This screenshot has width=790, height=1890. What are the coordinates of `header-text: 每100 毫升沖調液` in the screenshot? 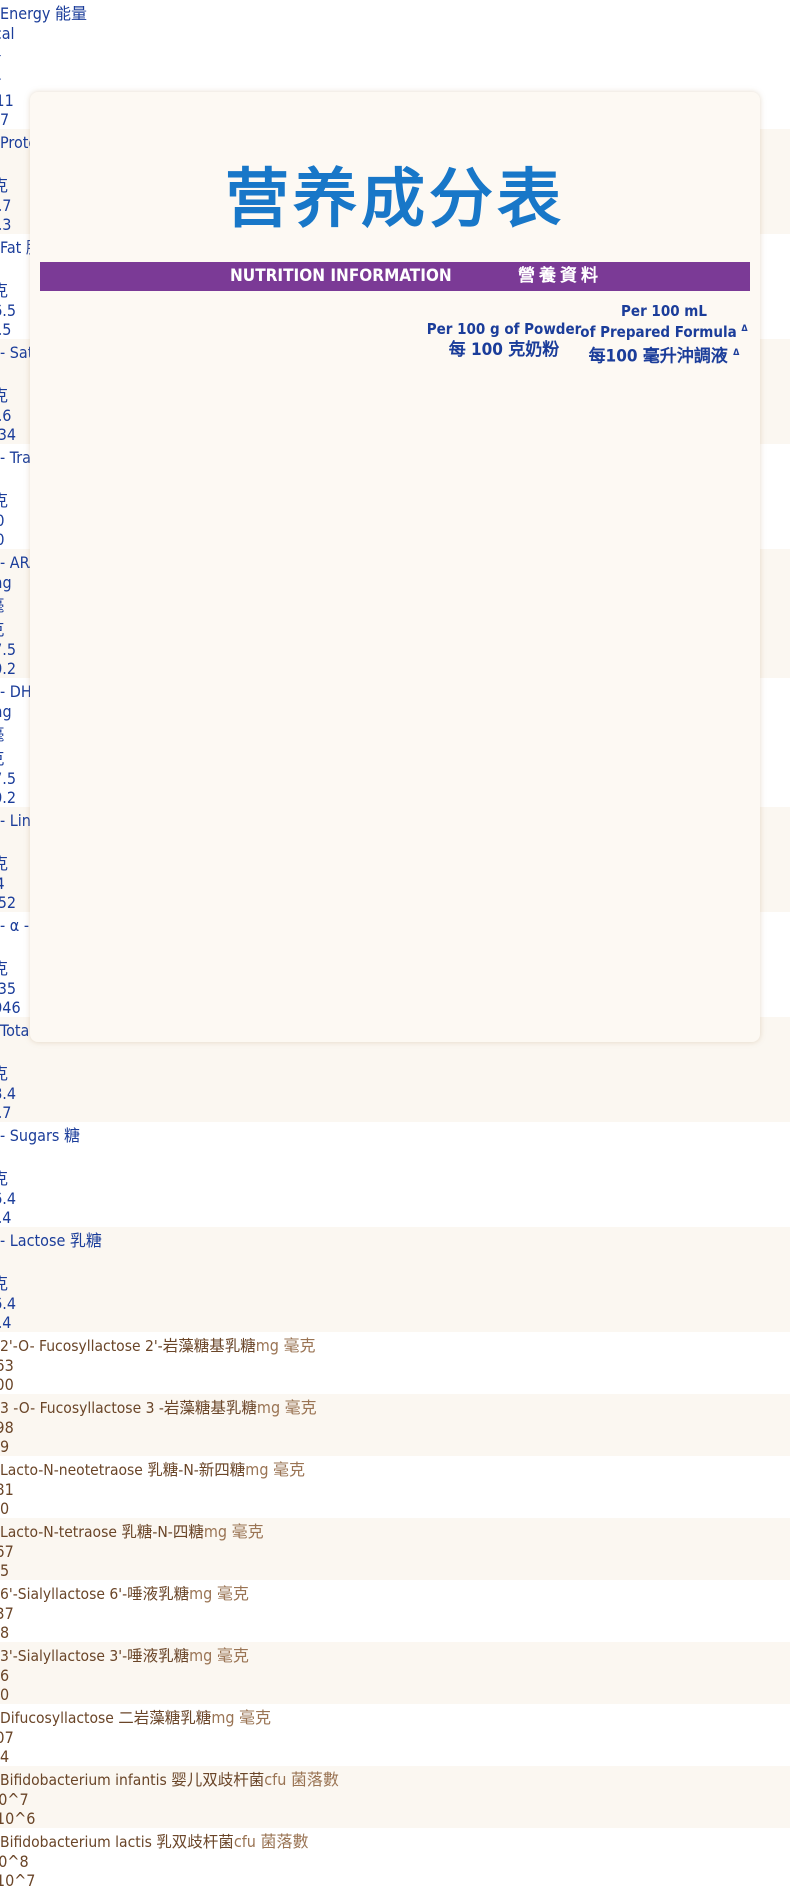 It's located at (658, 356).